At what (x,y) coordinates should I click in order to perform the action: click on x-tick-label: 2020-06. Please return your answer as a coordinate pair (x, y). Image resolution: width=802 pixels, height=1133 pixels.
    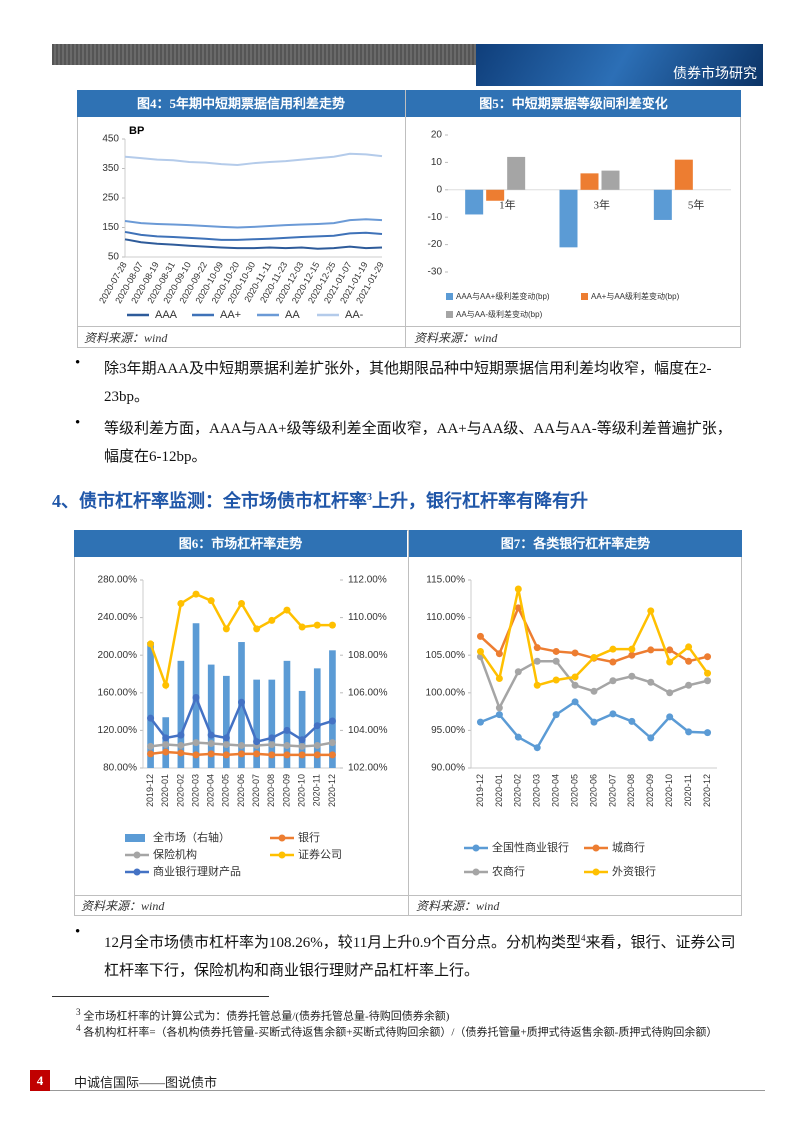
    Looking at the image, I should click on (593, 790).